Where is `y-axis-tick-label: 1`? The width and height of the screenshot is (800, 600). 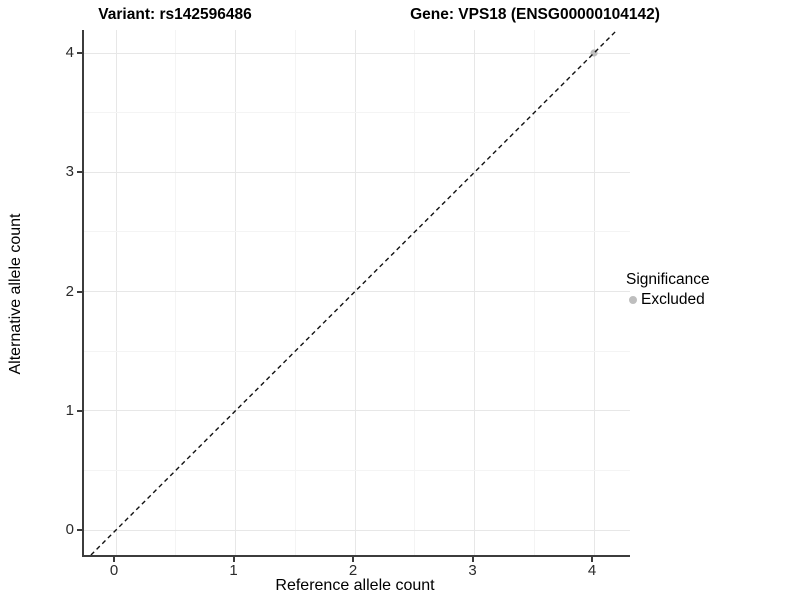 y-axis-tick-label: 1 is located at coordinates (69, 410).